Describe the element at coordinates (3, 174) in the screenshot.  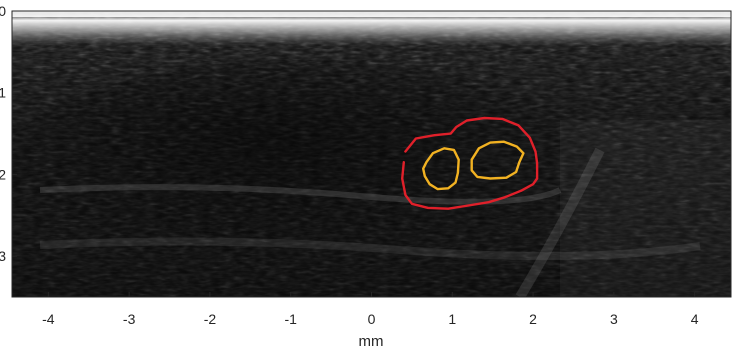
I see `y-tick-label: 2` at that location.